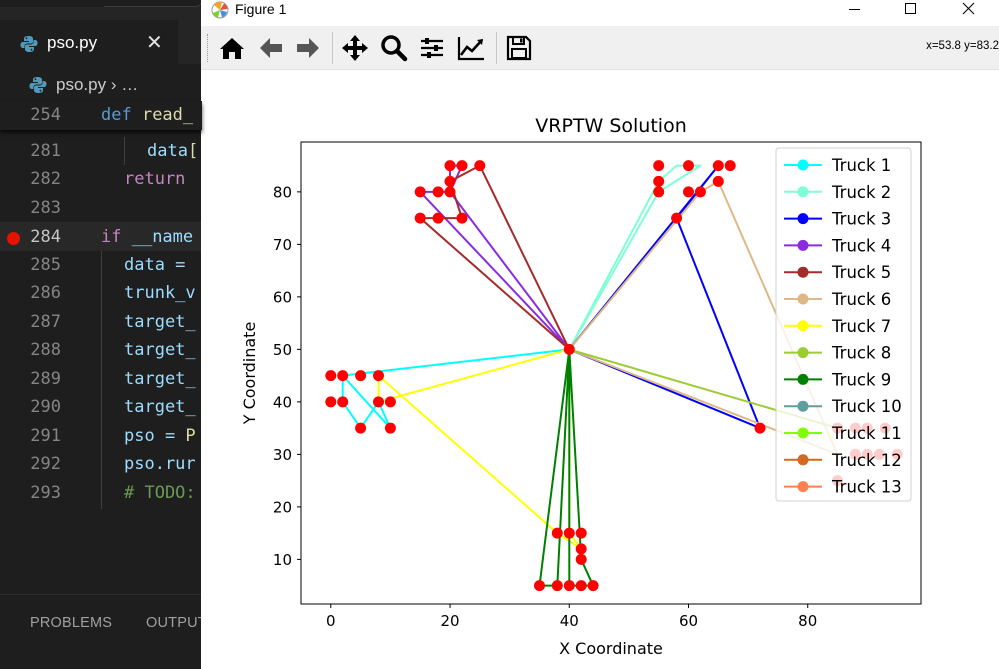 The image size is (999, 669). Describe the element at coordinates (45, 407) in the screenshot. I see `line-number: 290` at that location.